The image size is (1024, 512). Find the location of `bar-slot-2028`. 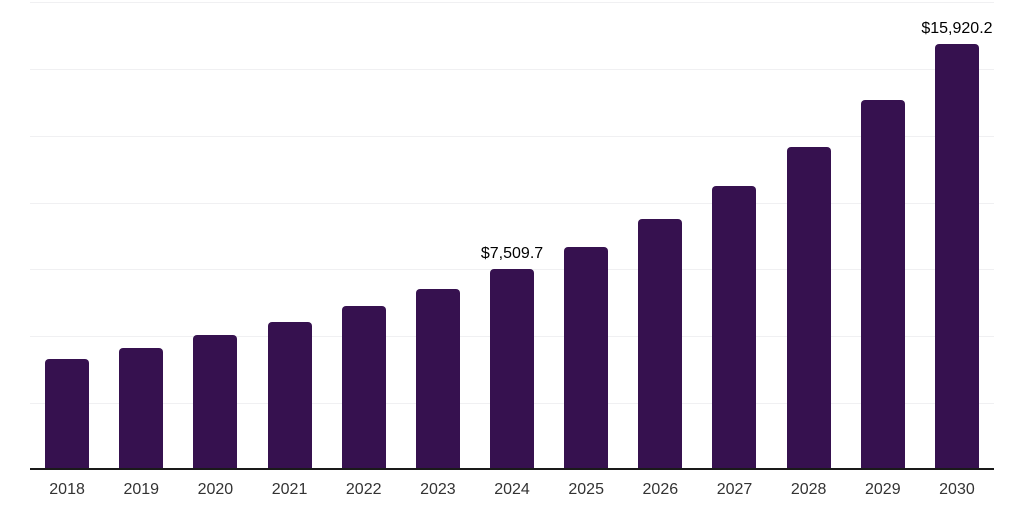

bar-slot-2028 is located at coordinates (809, 236).